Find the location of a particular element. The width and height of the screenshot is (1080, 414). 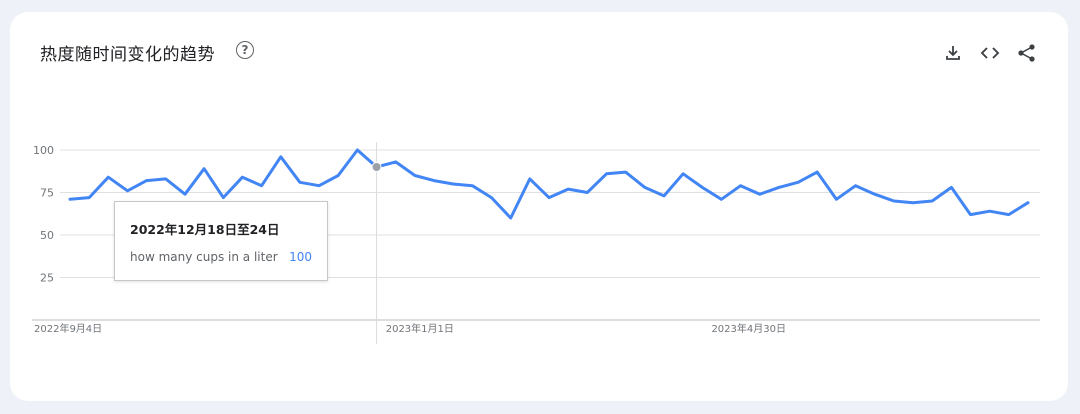

x-tick-label: 2023年4月30日 is located at coordinates (748, 328).